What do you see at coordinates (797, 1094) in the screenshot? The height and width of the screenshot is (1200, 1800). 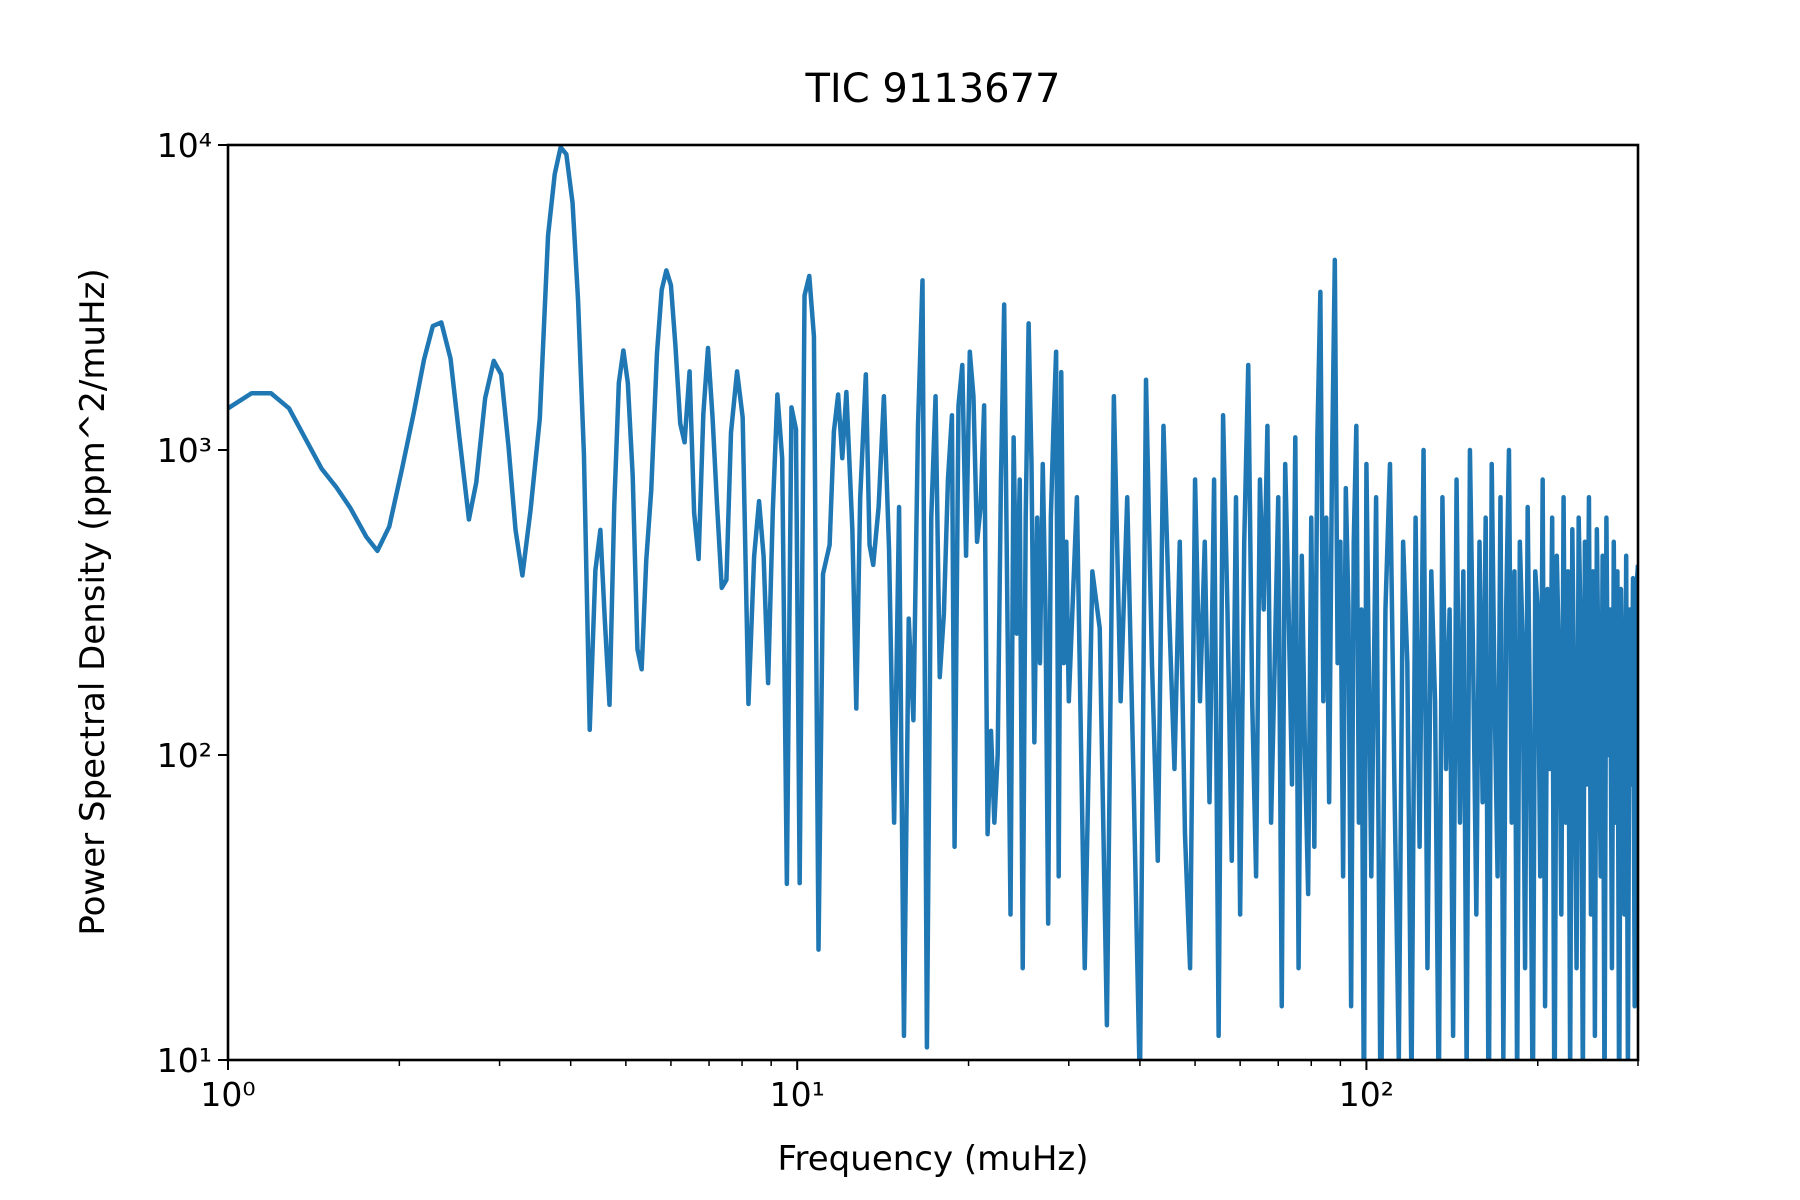 I see `x-tick-label: 10¹` at bounding box center [797, 1094].